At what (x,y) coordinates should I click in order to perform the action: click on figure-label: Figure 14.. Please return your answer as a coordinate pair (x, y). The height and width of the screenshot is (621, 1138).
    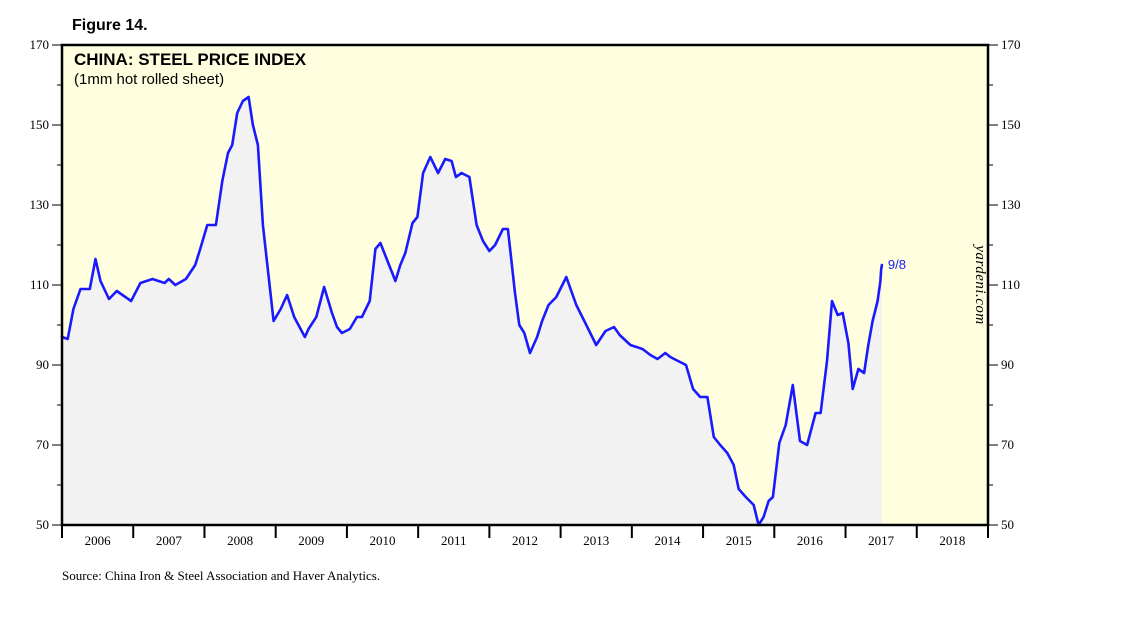
    Looking at the image, I should click on (110, 25).